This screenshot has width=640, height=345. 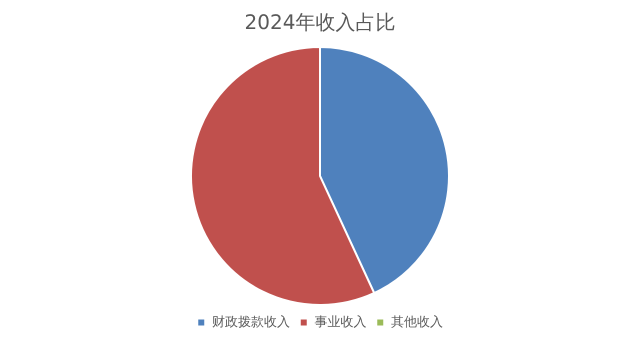 I want to click on legend-label: 其他收入, so click(x=416, y=322).